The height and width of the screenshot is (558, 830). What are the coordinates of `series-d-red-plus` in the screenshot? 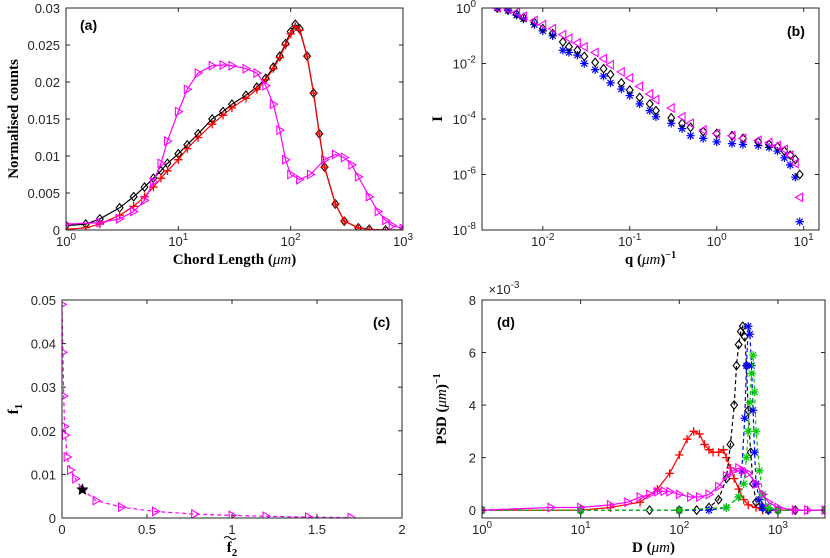 It's located at (653, 471).